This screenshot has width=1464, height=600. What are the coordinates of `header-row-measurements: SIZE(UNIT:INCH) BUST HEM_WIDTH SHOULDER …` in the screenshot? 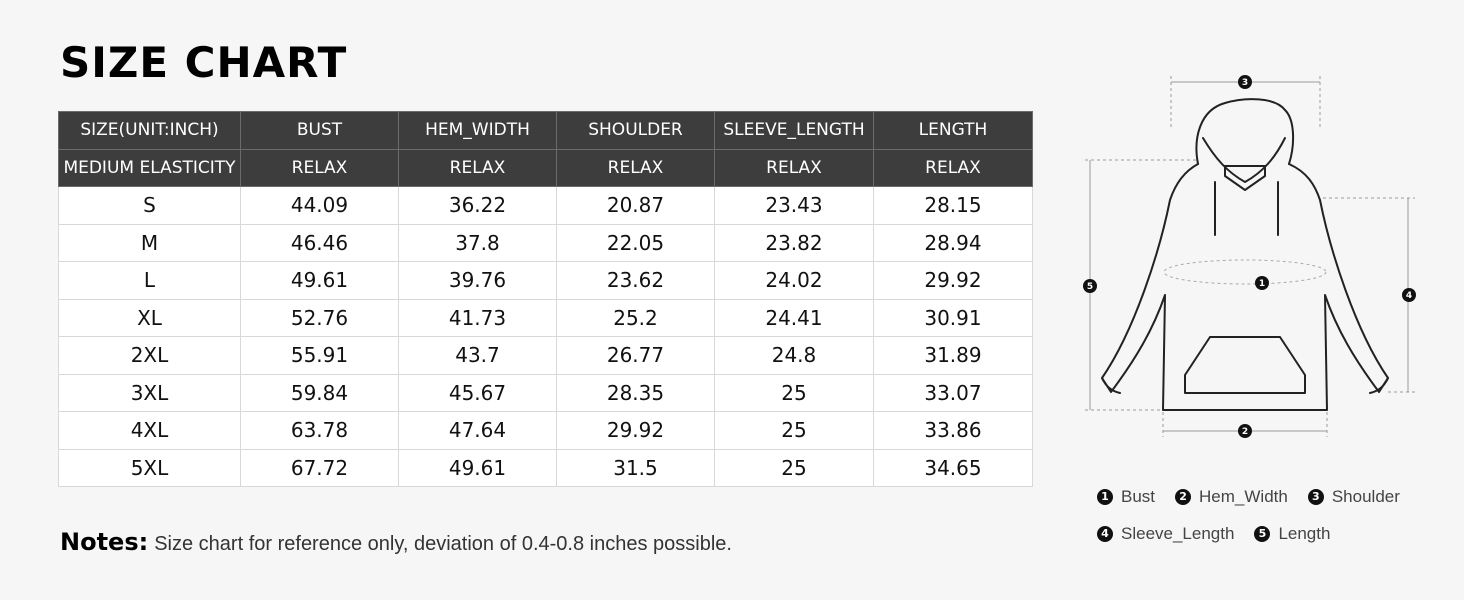 It's located at (545, 130).